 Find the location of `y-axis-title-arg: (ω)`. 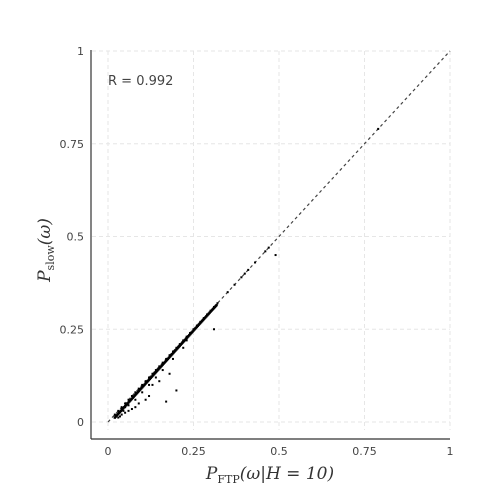

y-axis-title-arg: (ω) is located at coordinates (45, 231).